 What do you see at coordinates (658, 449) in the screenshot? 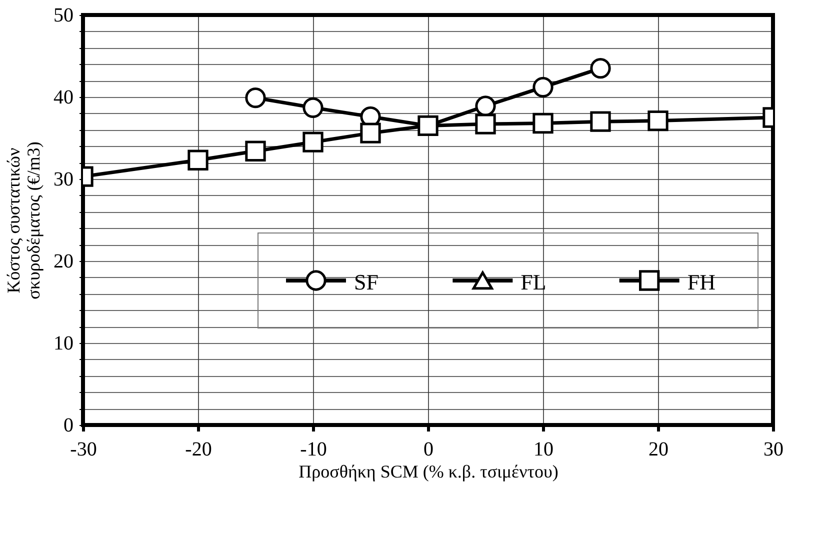
I see `x-tick-label: 20` at bounding box center [658, 449].